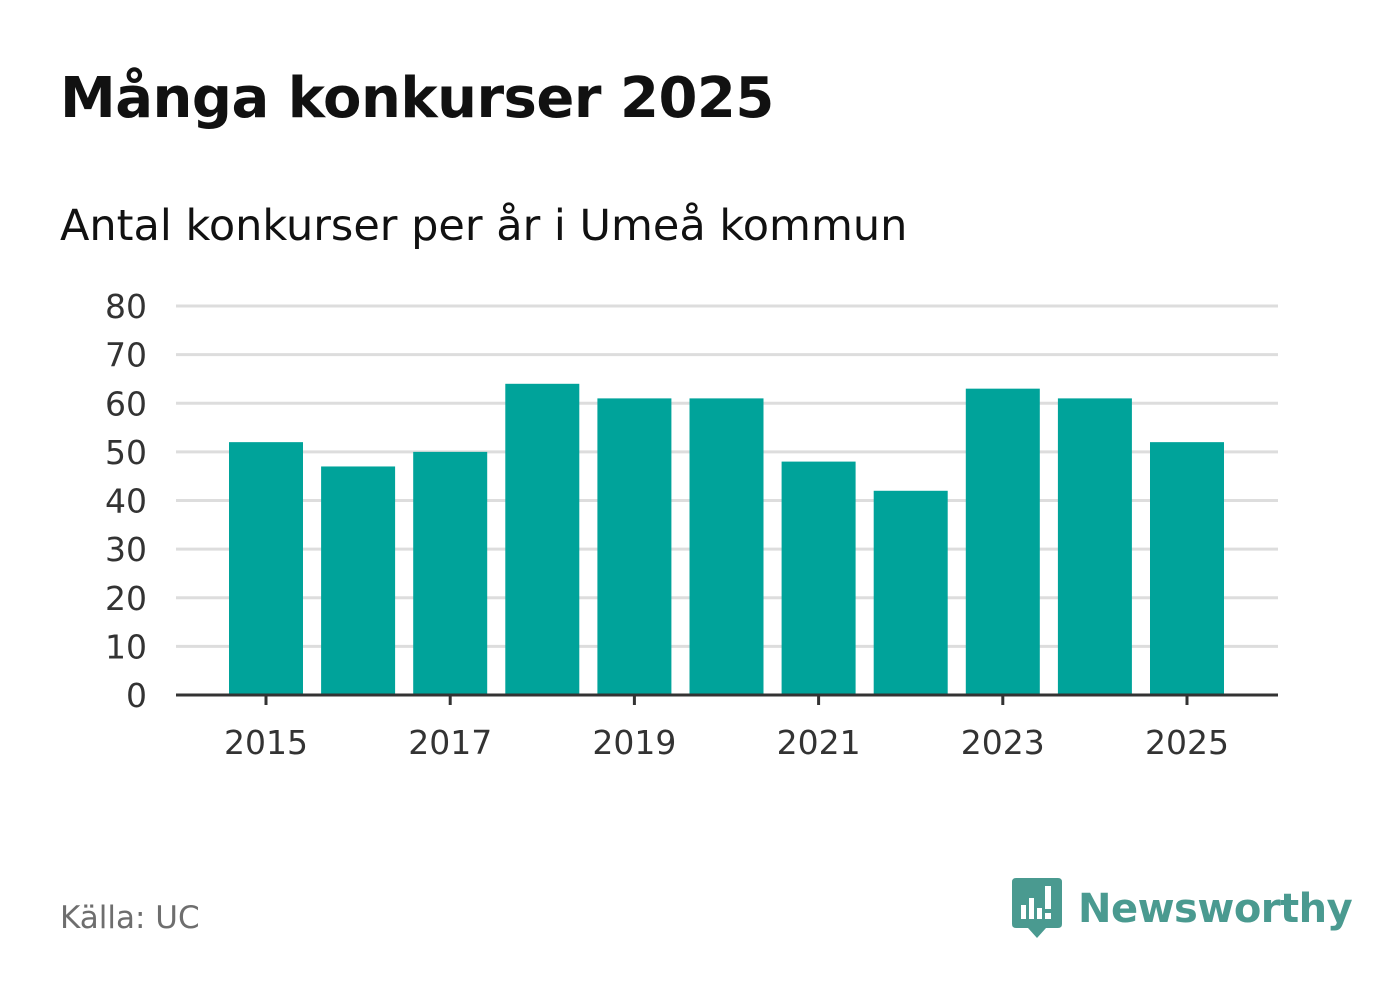 This screenshot has height=999, width=1382. What do you see at coordinates (1187, 742) in the screenshot?
I see `x-tick-label: 2025` at bounding box center [1187, 742].